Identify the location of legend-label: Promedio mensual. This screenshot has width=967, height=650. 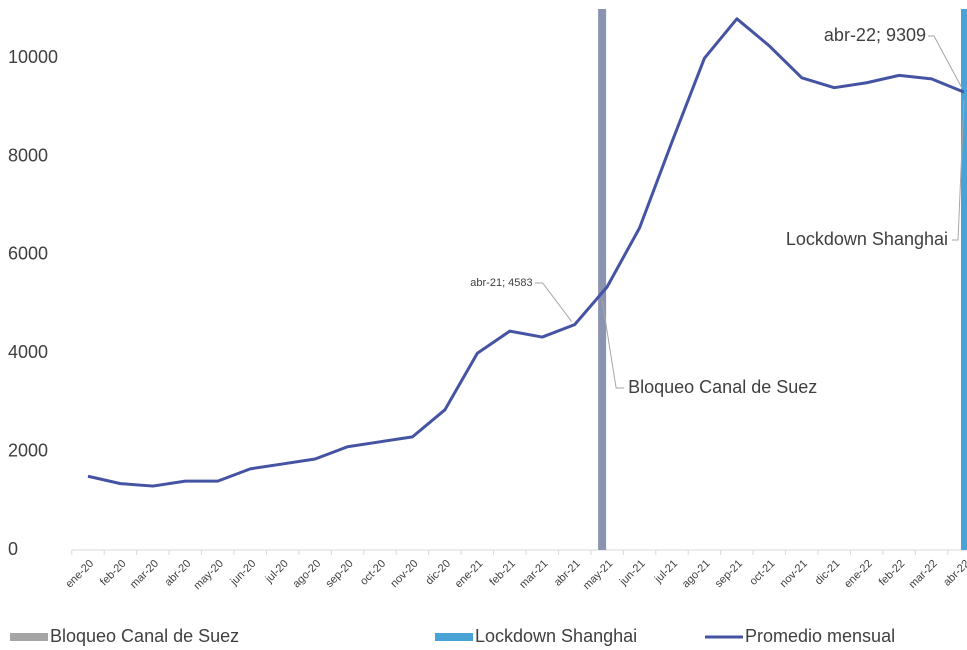
(820, 636).